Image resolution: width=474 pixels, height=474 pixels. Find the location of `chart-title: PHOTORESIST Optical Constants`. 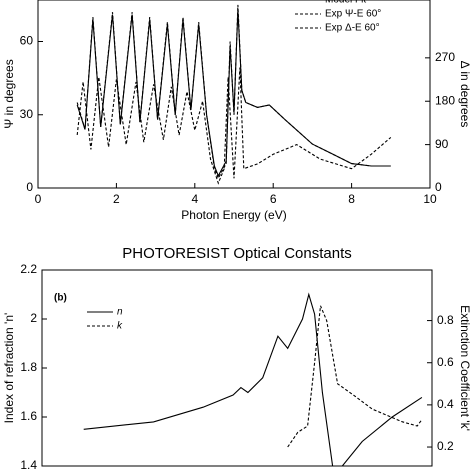

chart-title: PHOTORESIST Optical Constants is located at coordinates (237, 253).